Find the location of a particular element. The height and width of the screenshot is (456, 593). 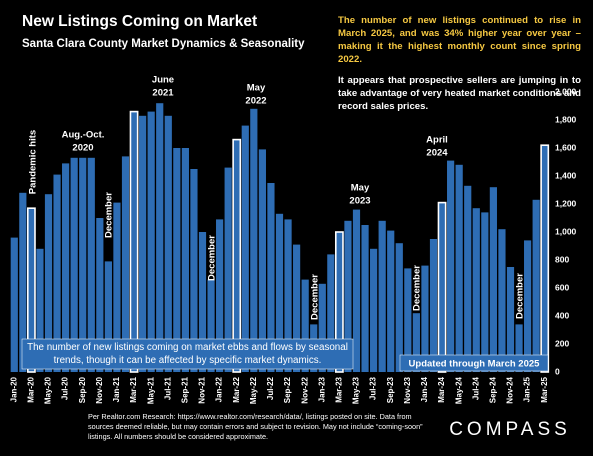

caption-box is located at coordinates (187, 354).